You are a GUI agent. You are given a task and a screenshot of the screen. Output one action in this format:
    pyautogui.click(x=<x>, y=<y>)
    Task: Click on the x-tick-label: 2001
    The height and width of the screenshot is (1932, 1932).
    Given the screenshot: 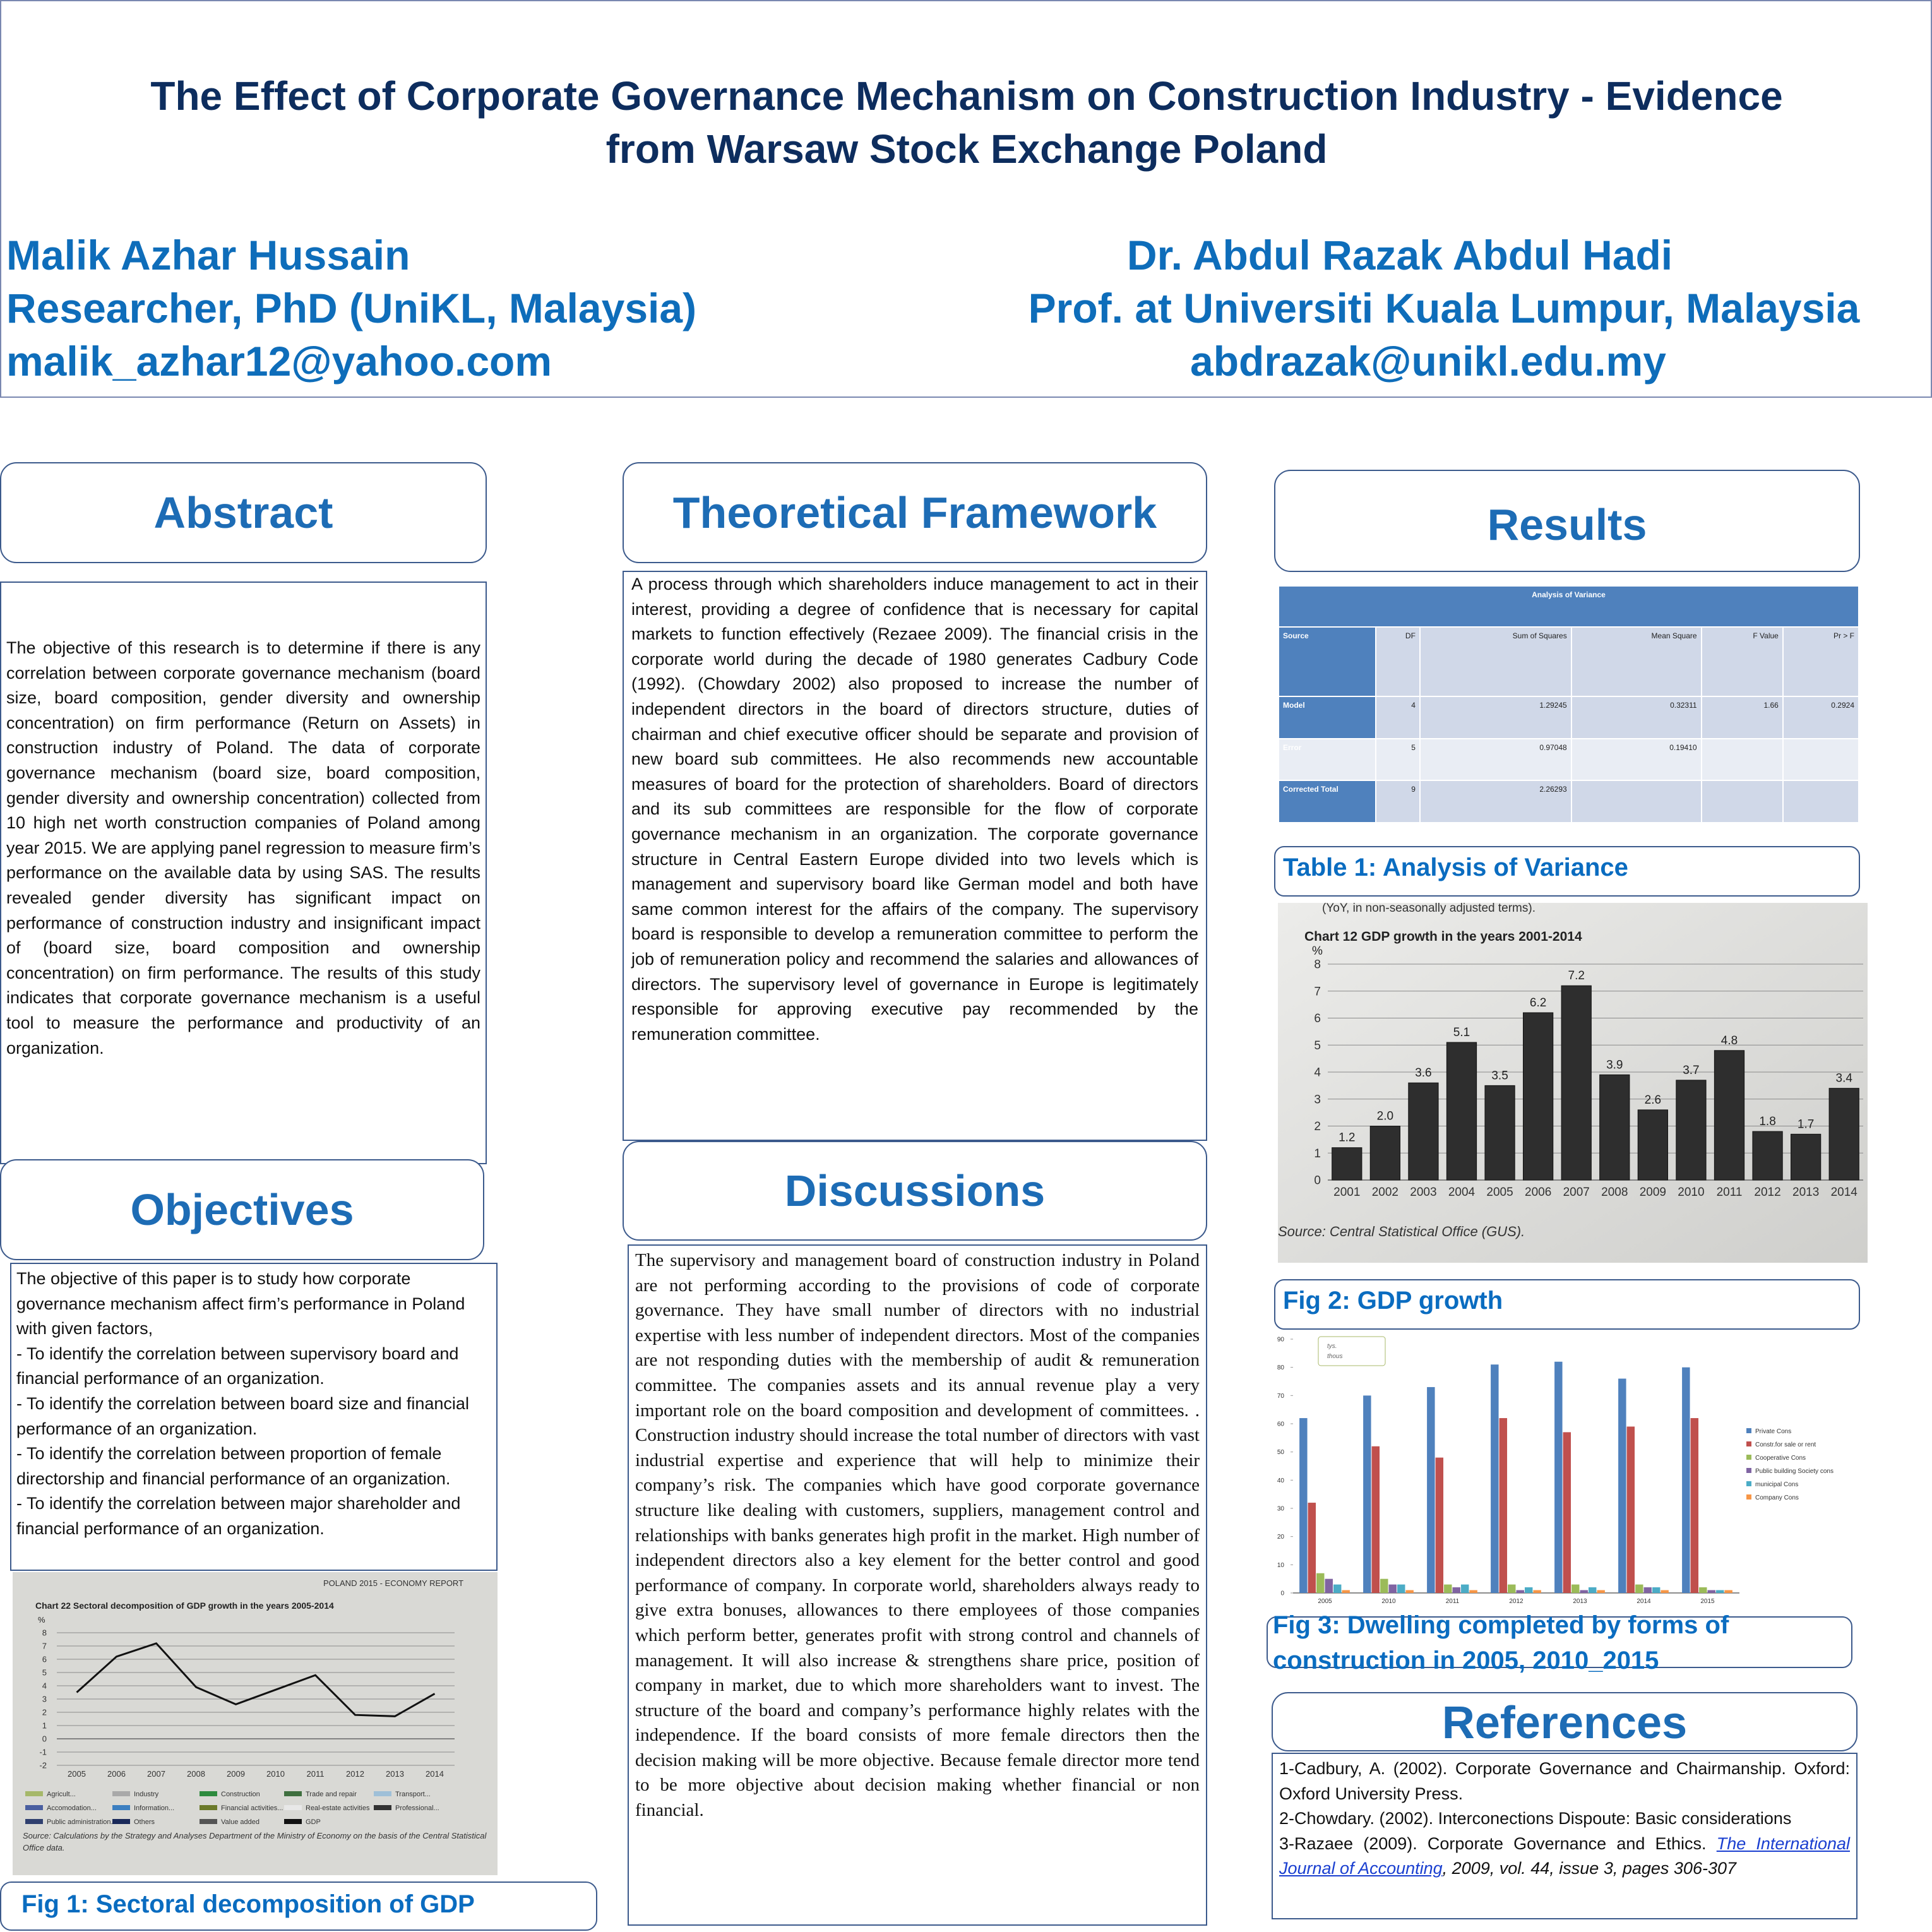 What is the action you would take?
    pyautogui.click(x=1346, y=1192)
    